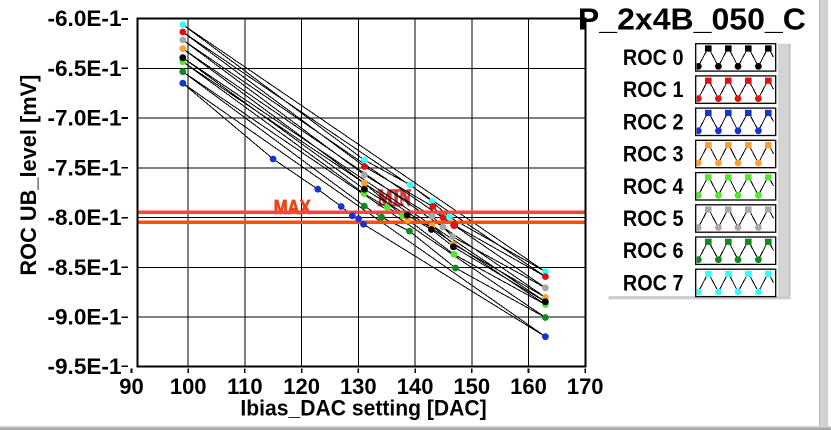  I want to click on svg-text: -8.5E-1, so click(85, 267).